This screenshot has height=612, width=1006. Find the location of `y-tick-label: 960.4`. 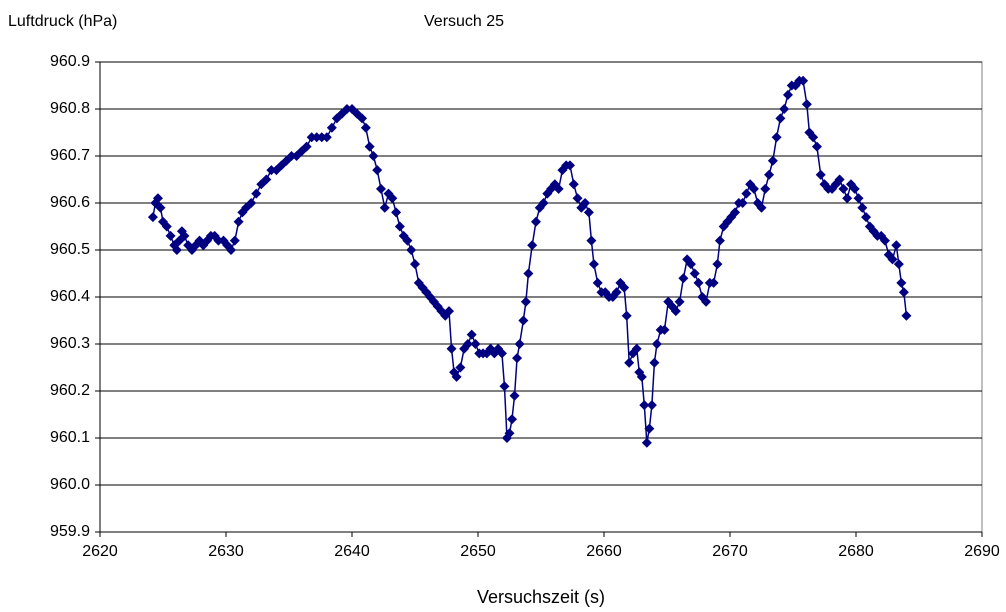

y-tick-label: 960.4 is located at coordinates (70, 296).